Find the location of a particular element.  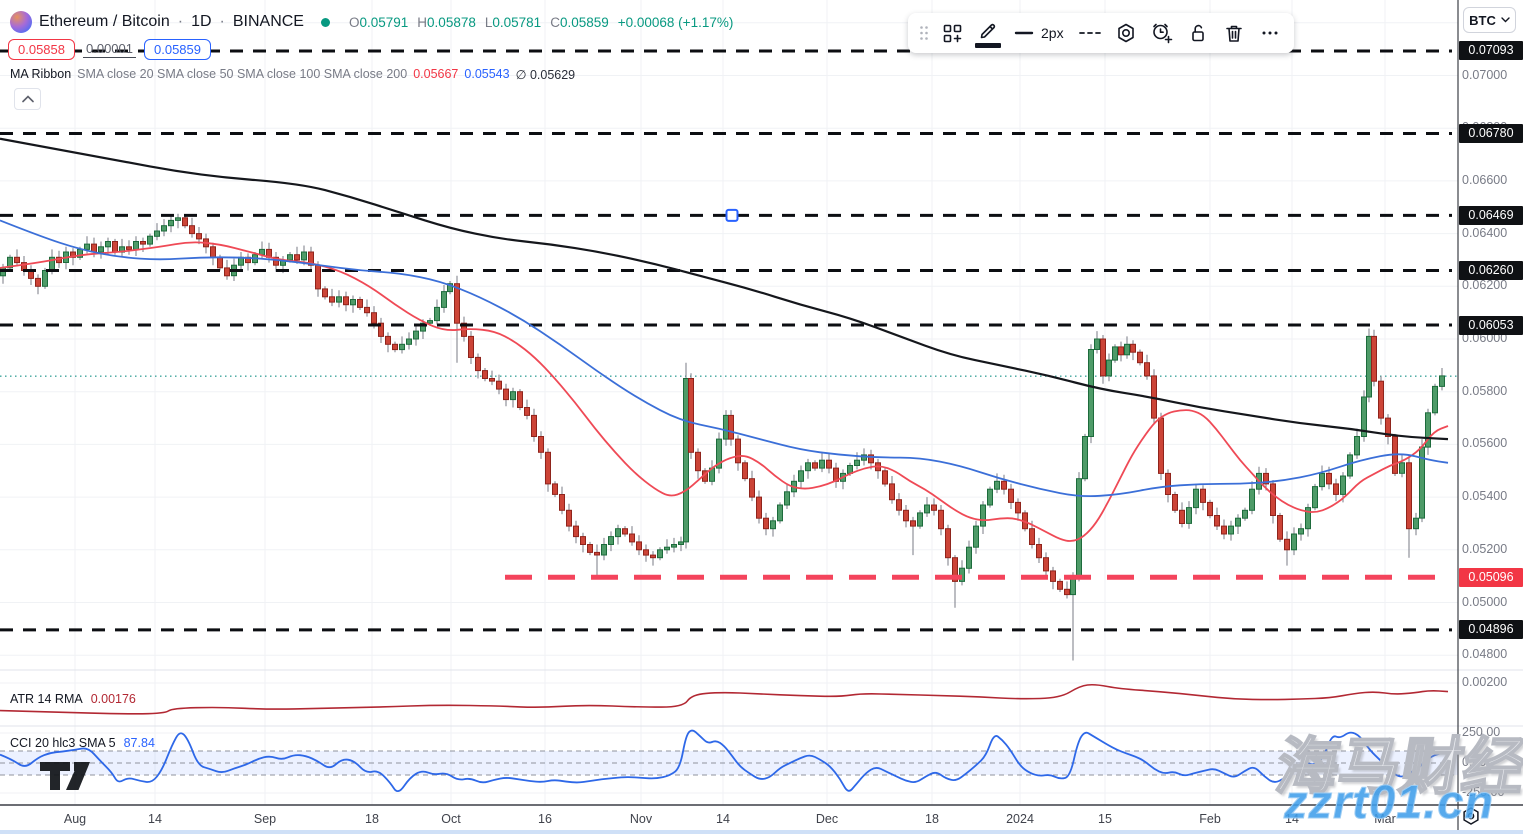

delete-button is located at coordinates (1234, 33).